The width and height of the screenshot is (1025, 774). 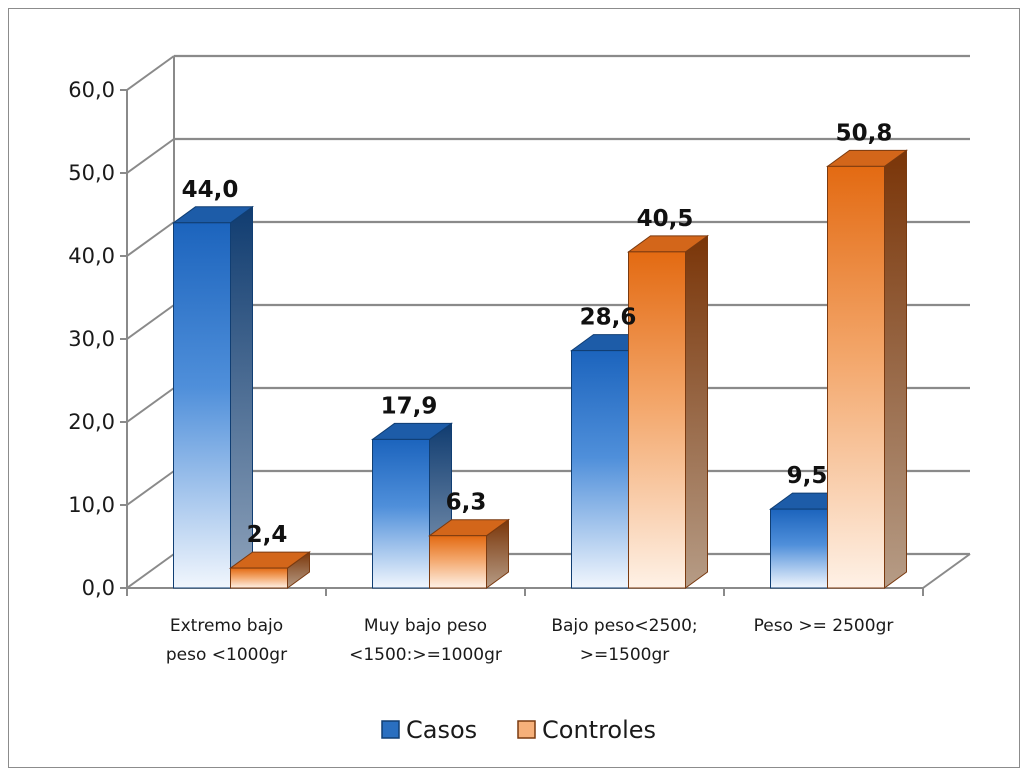 I want to click on data-label: 40,5, so click(x=665, y=219).